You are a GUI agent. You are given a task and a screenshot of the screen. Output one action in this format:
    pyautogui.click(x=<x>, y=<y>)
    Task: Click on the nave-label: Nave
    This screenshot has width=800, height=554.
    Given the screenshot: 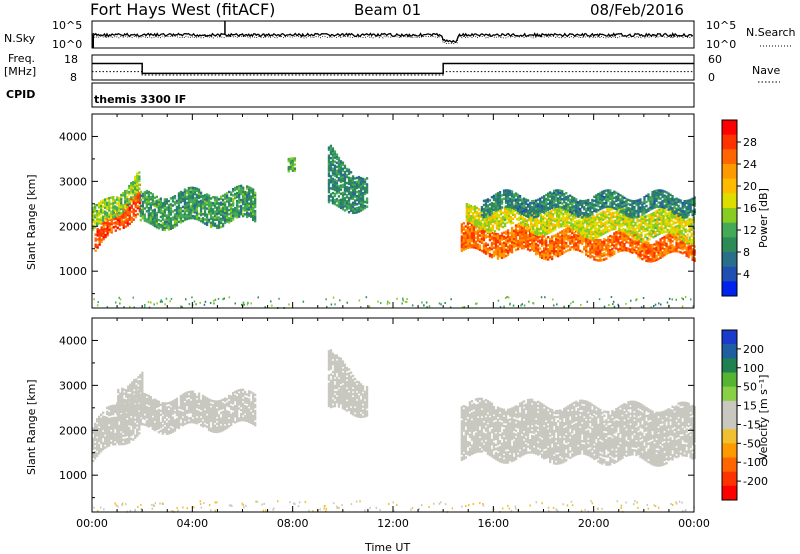 What is the action you would take?
    pyautogui.click(x=766, y=70)
    